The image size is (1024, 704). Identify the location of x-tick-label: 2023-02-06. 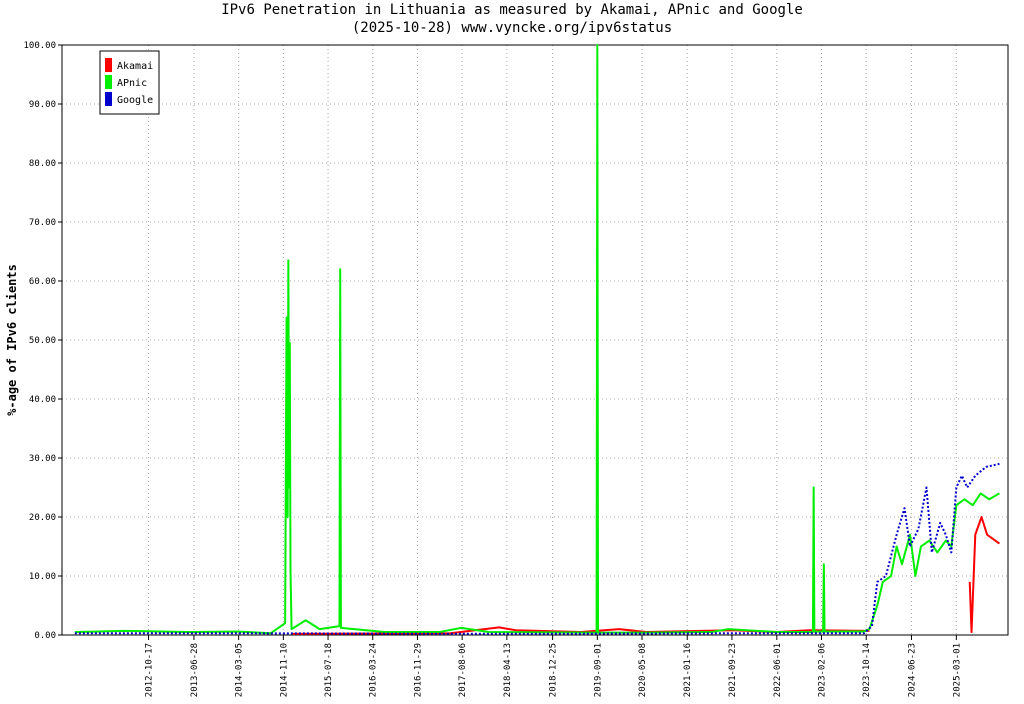
(823, 670).